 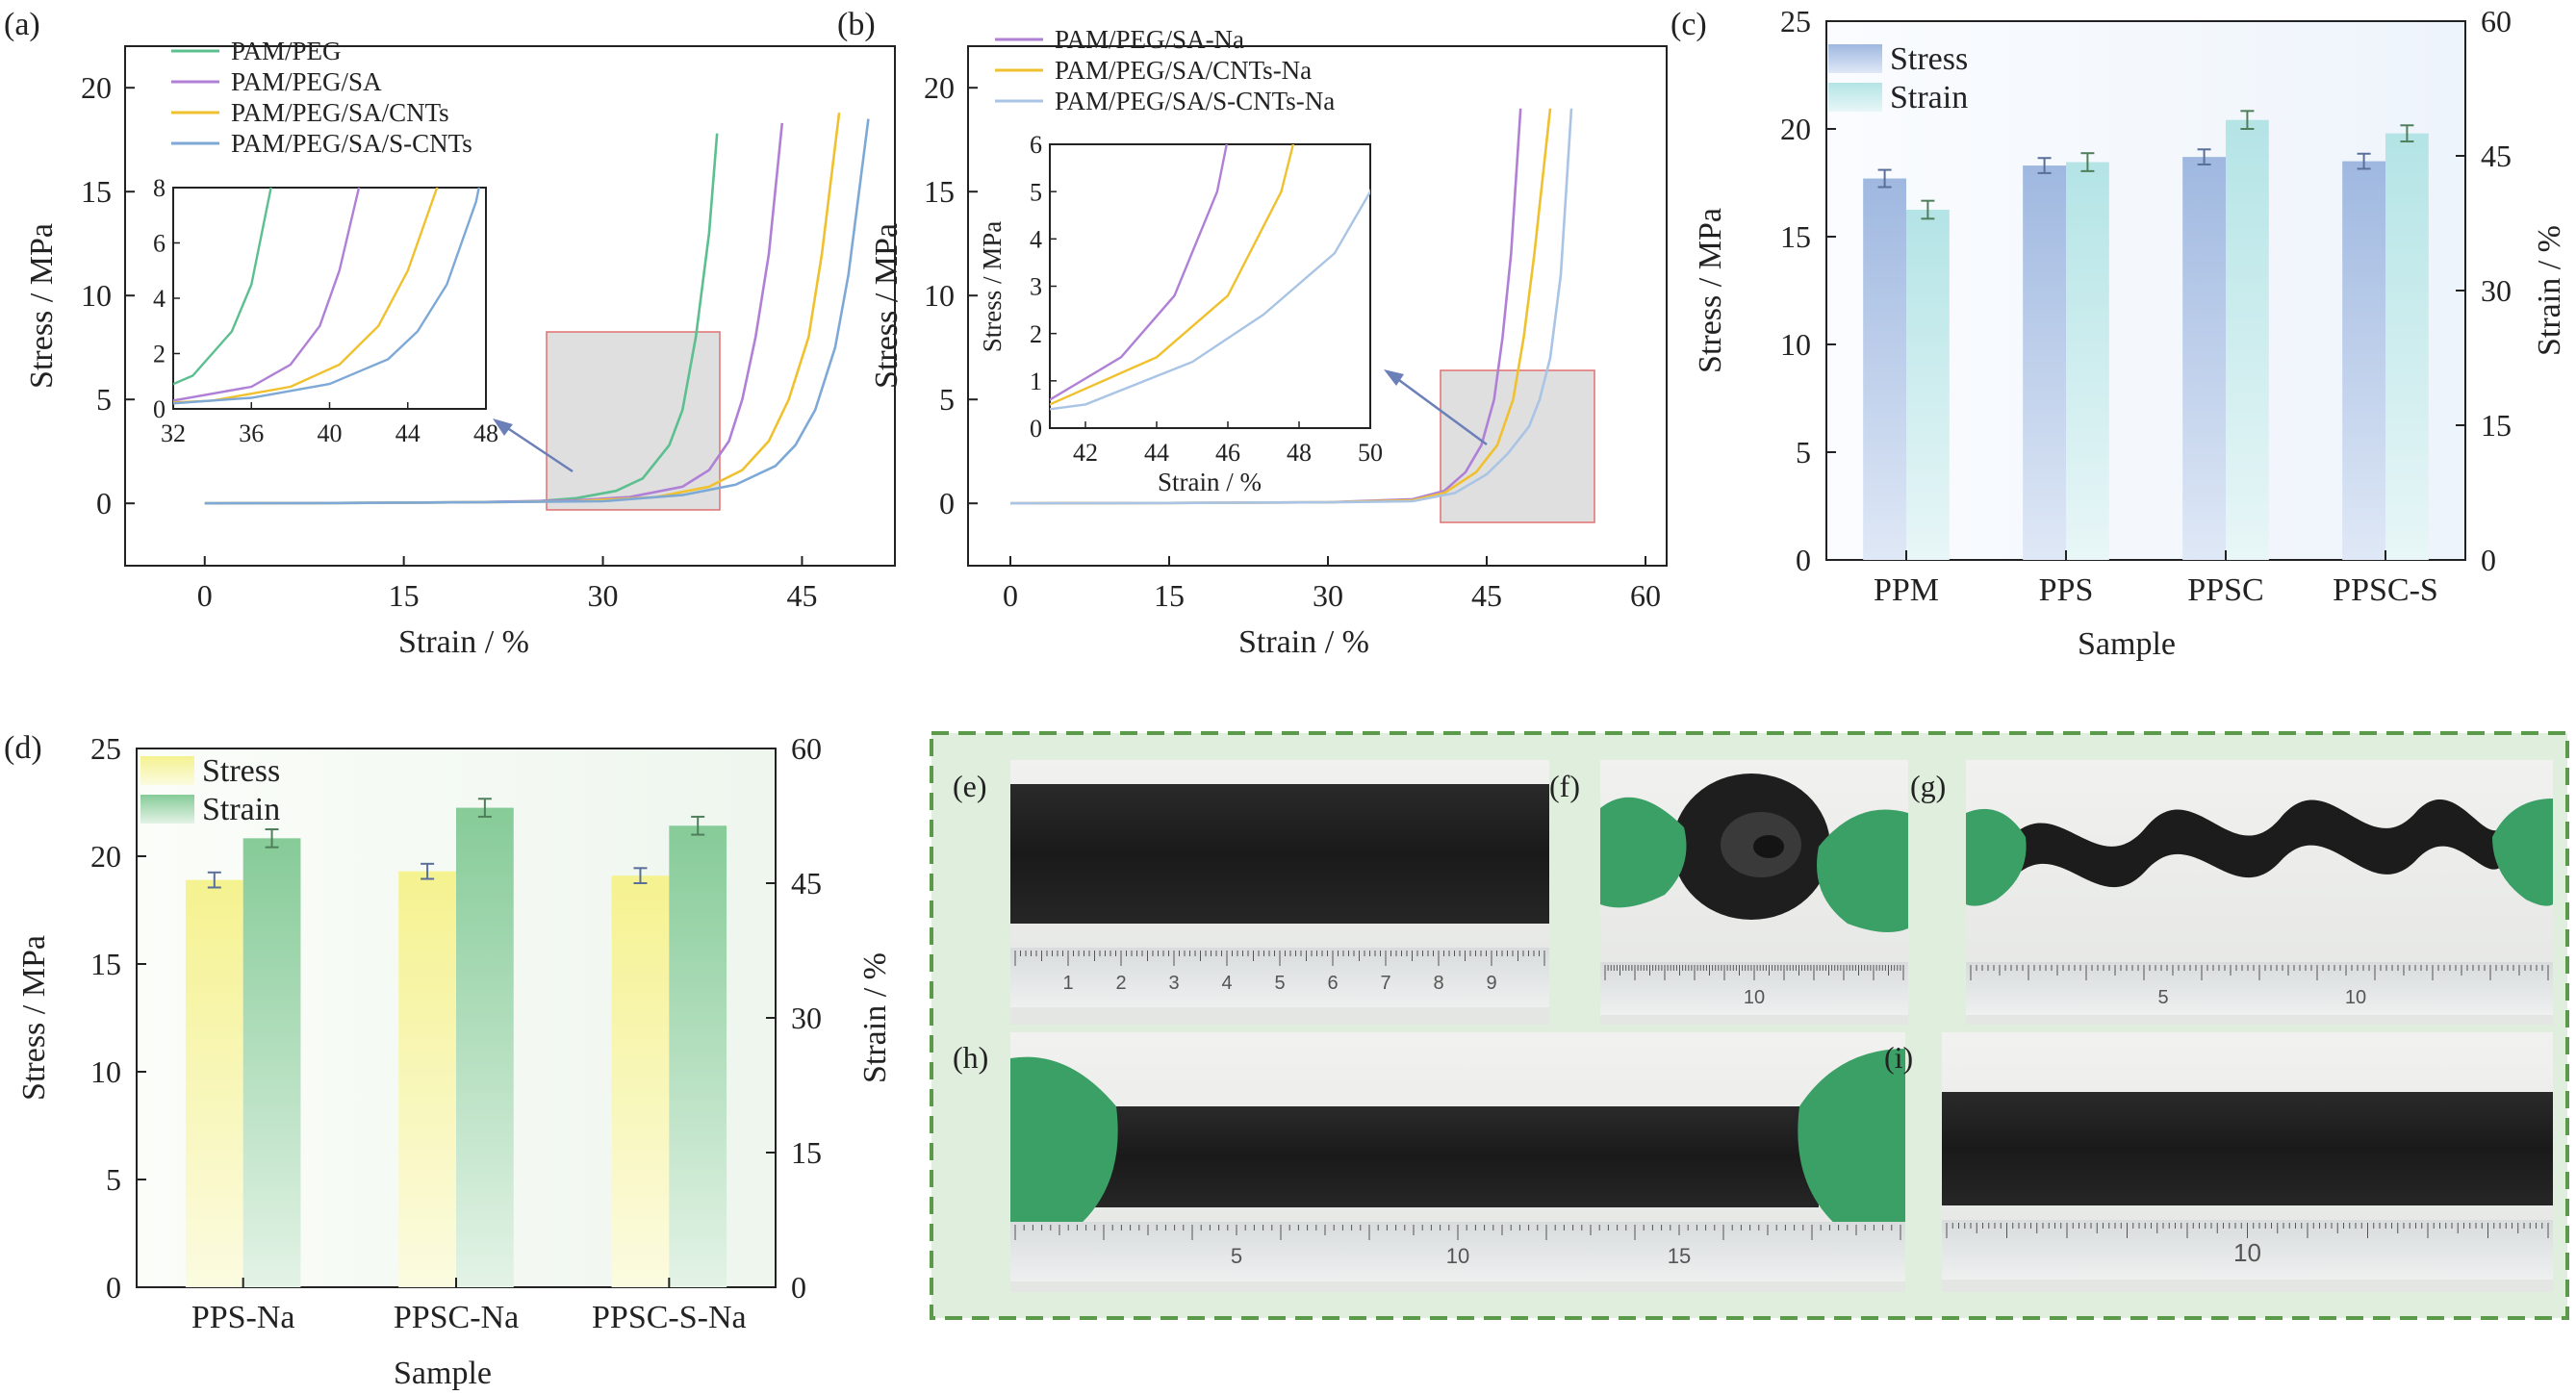 What do you see at coordinates (241, 771) in the screenshot?
I see `legend-entry: Stress` at bounding box center [241, 771].